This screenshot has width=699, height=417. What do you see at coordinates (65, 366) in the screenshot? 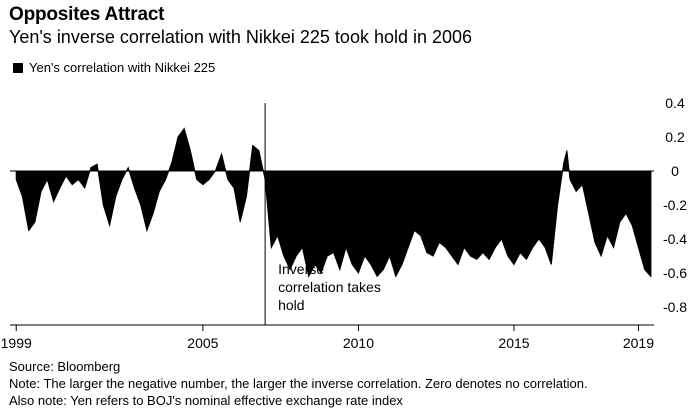
I see `source-note: Source: Bloomberg` at bounding box center [65, 366].